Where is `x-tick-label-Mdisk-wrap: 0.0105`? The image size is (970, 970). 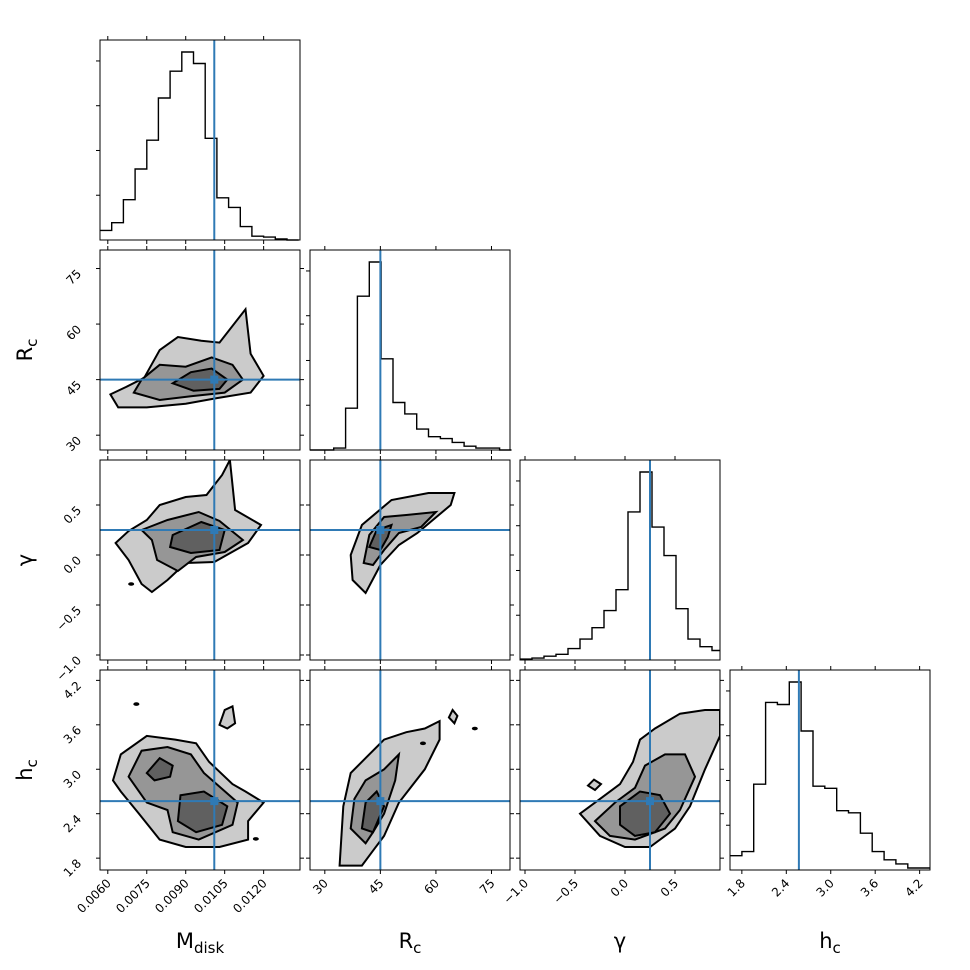 x-tick-label-Mdisk-wrap: 0.0105 is located at coordinates (211, 896).